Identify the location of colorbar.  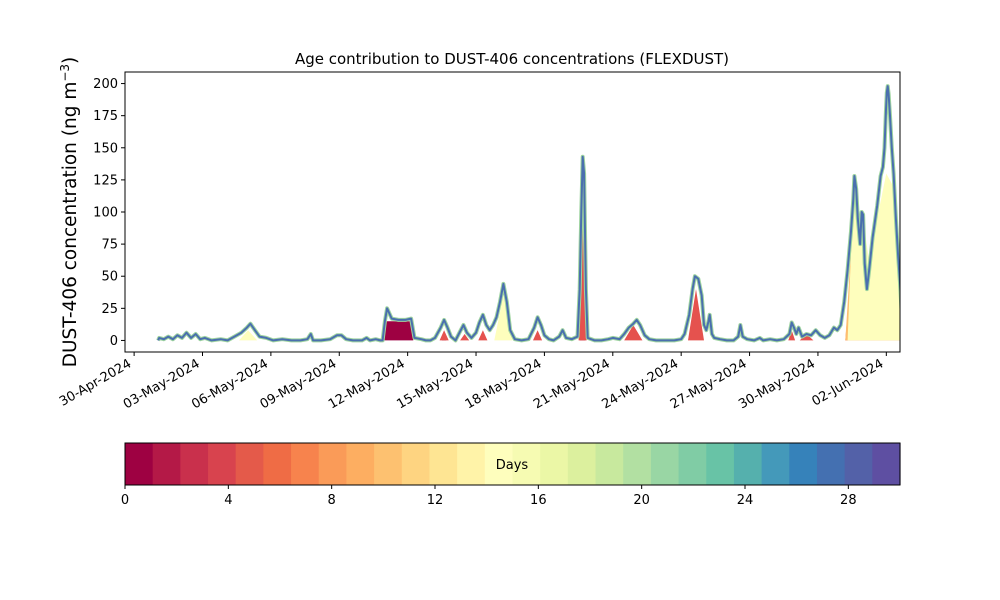
(513, 464).